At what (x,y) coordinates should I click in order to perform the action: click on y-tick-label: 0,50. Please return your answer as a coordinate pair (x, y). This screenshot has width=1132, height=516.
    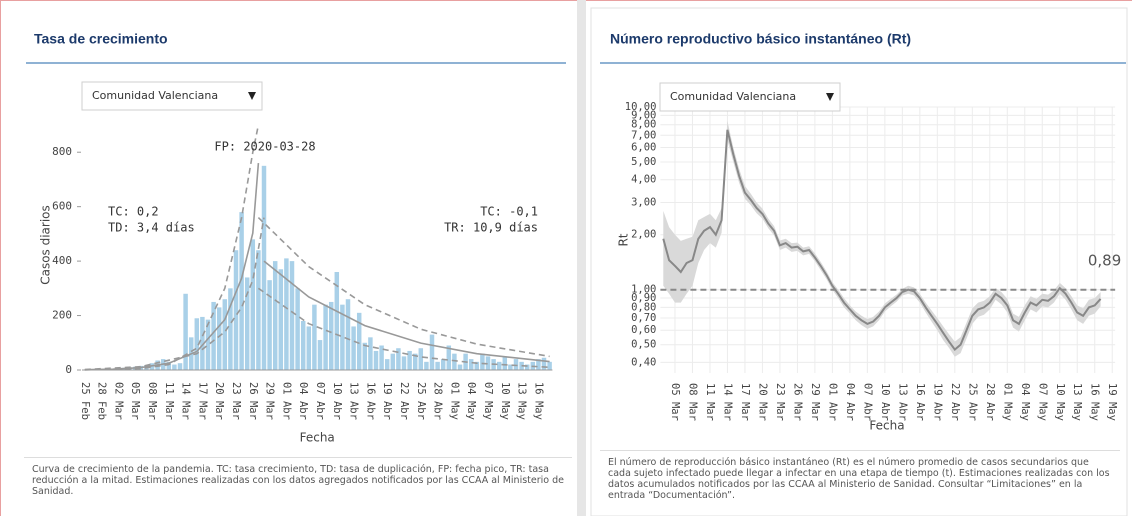
    Looking at the image, I should click on (643, 345).